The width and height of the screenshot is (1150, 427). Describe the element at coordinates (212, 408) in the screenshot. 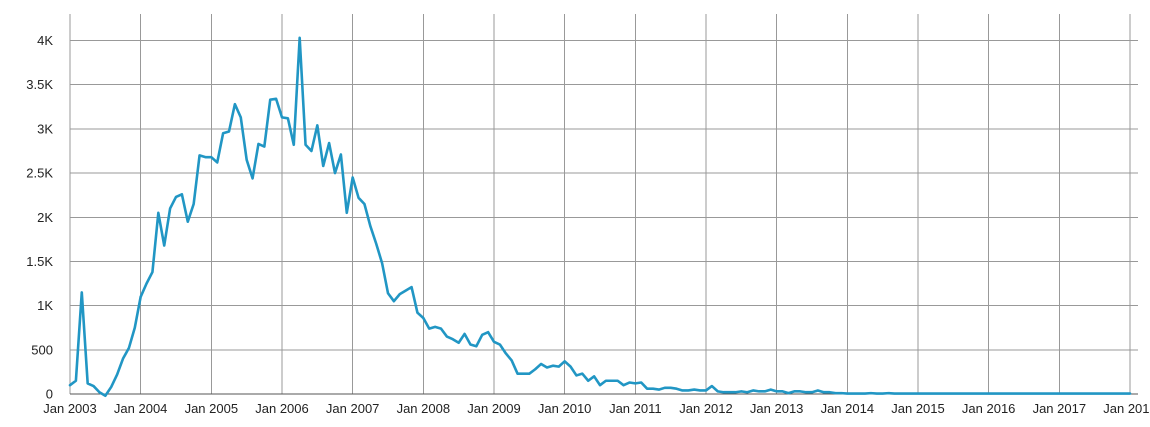

I see `x-tick-label: Jan 2005` at that location.